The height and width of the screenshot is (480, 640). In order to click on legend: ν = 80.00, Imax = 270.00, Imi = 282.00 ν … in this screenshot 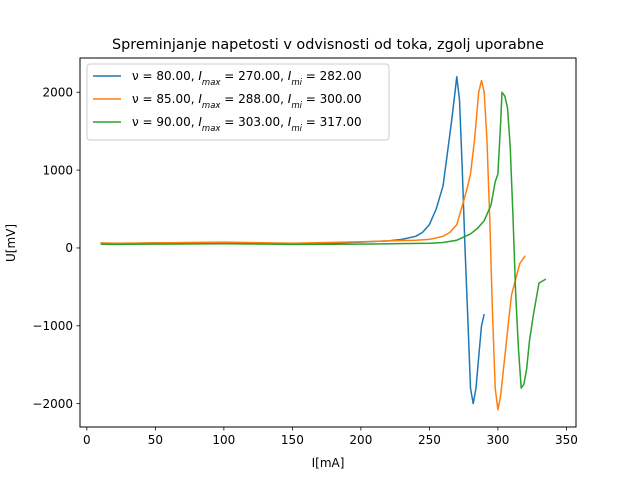, I will do `click(238, 102)`.